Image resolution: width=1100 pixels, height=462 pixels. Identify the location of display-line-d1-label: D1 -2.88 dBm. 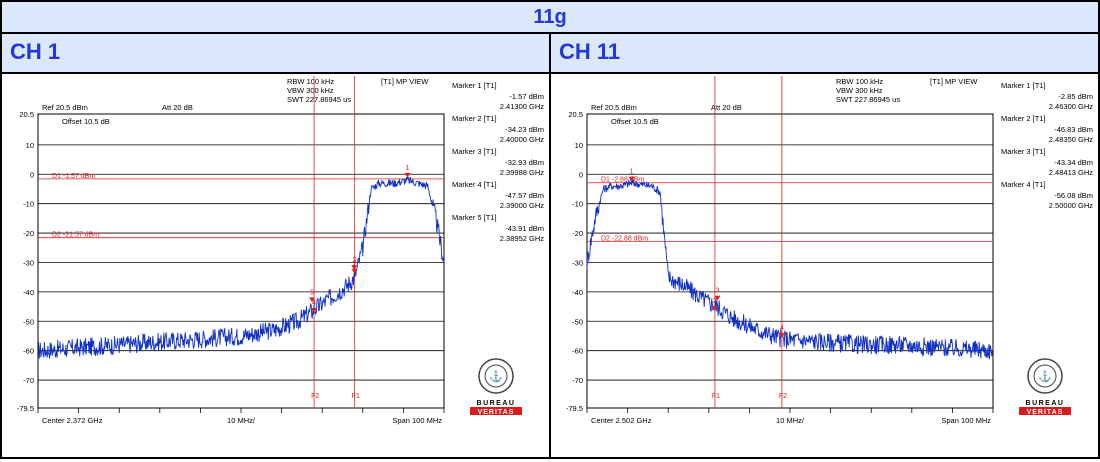
(622, 180).